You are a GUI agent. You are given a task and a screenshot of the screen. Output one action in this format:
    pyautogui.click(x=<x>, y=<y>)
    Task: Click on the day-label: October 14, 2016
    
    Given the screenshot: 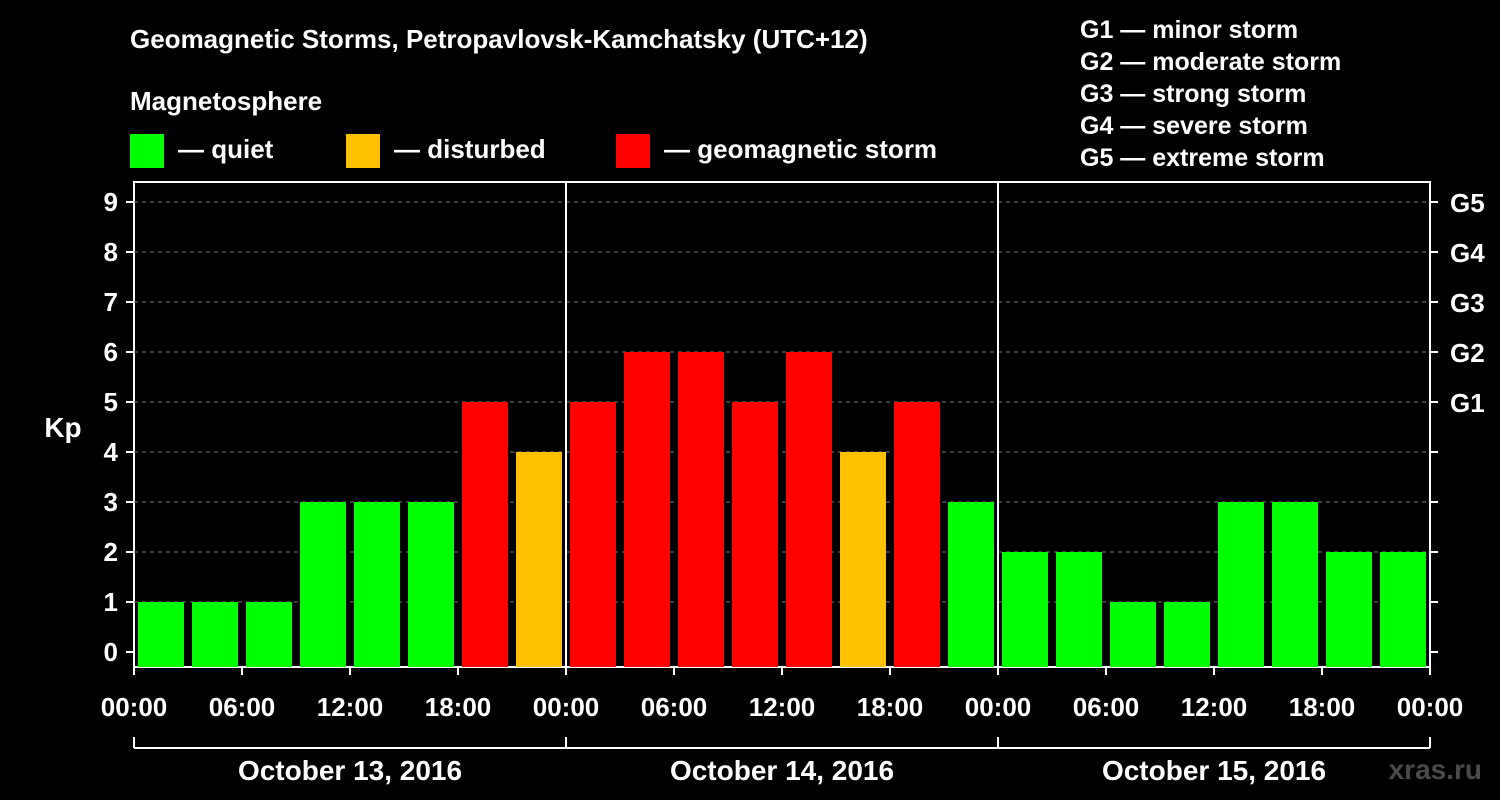 What is the action you would take?
    pyautogui.click(x=782, y=770)
    